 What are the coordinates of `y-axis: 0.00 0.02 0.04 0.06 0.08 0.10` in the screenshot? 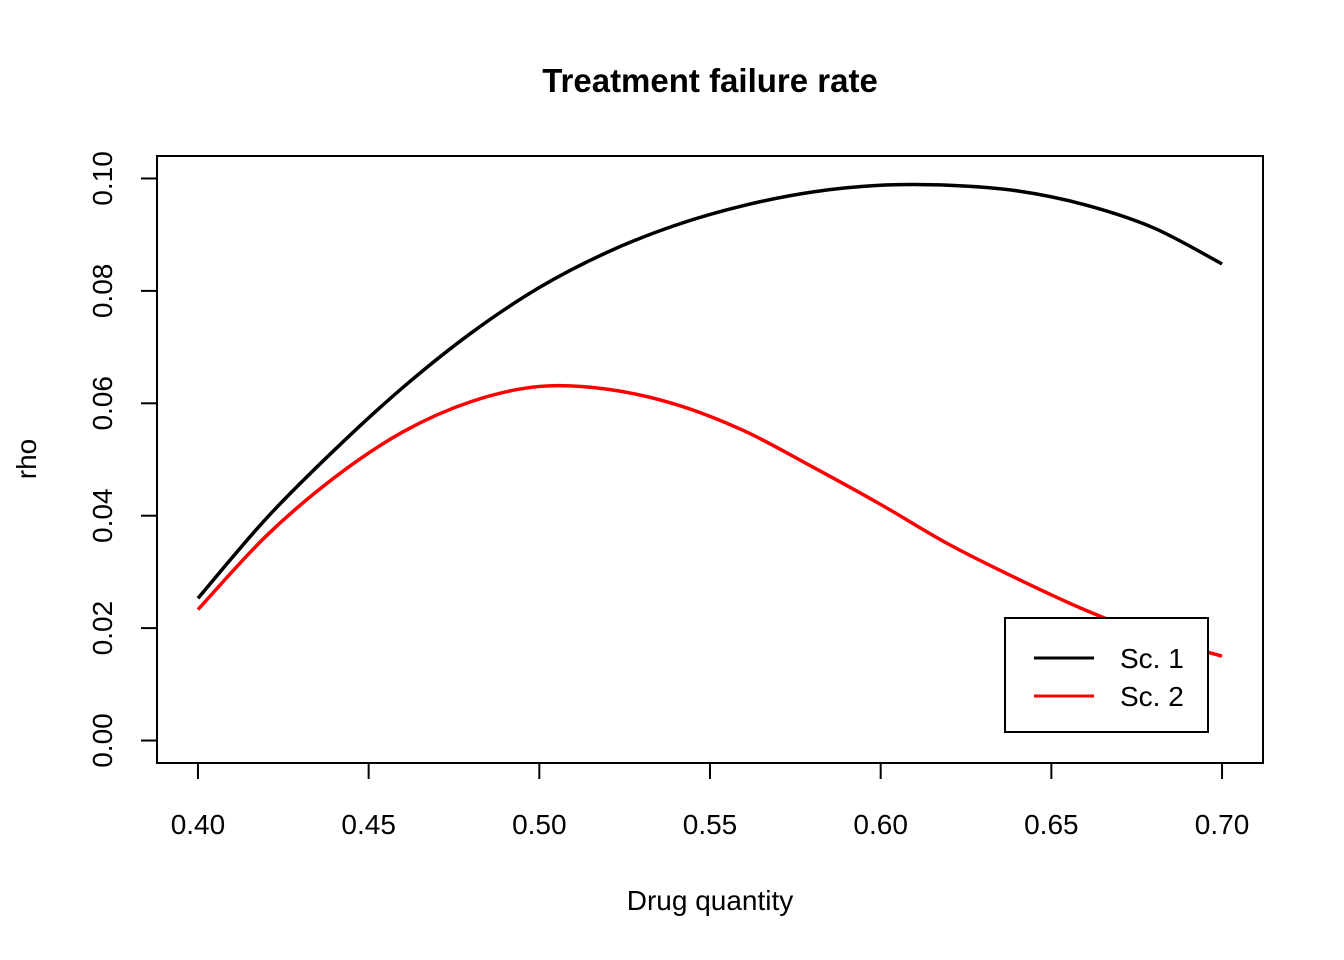 It's located at (122, 459).